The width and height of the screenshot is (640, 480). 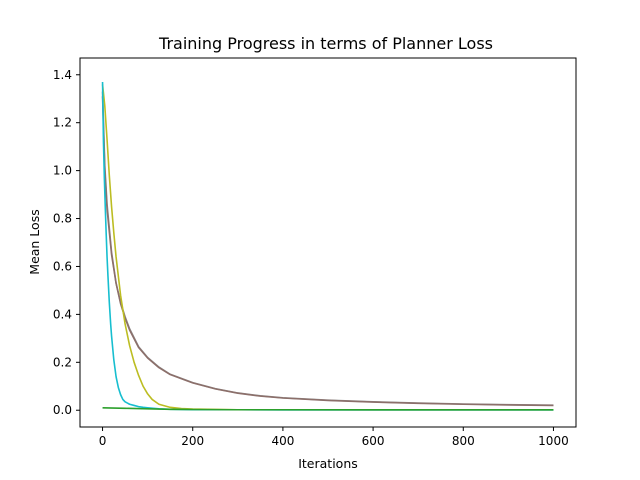 What do you see at coordinates (34, 241) in the screenshot?
I see `y-axis-label: Mean Loss` at bounding box center [34, 241].